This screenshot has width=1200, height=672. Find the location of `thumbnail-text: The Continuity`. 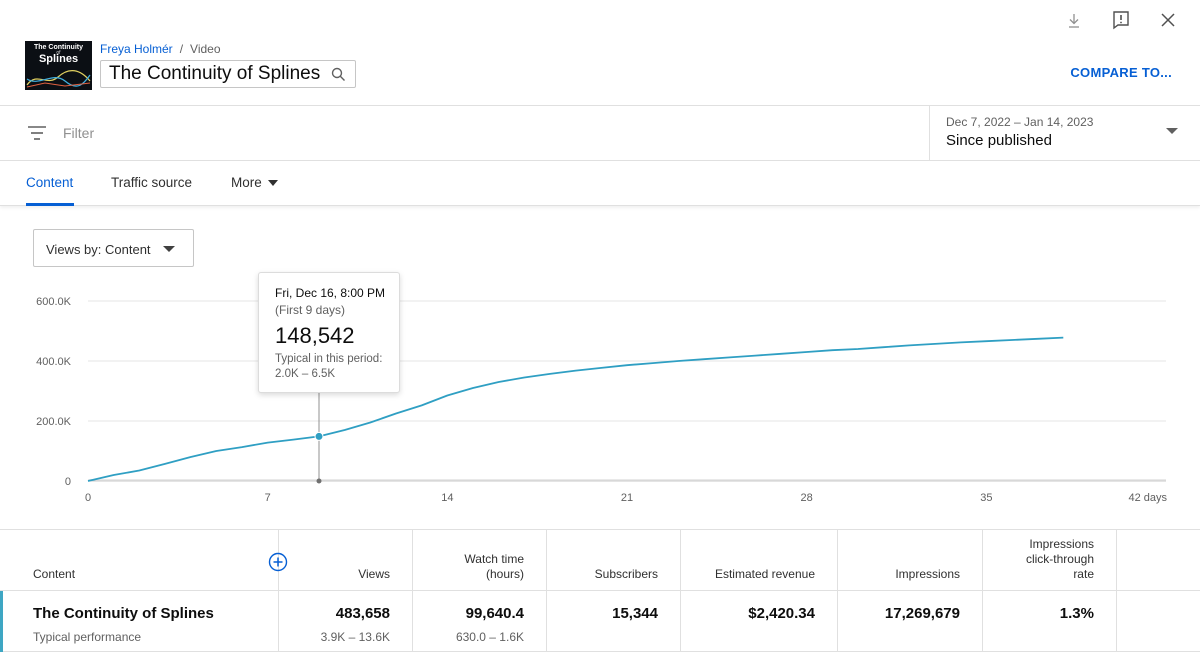

thumbnail-text: The Continuity is located at coordinates (58, 47).